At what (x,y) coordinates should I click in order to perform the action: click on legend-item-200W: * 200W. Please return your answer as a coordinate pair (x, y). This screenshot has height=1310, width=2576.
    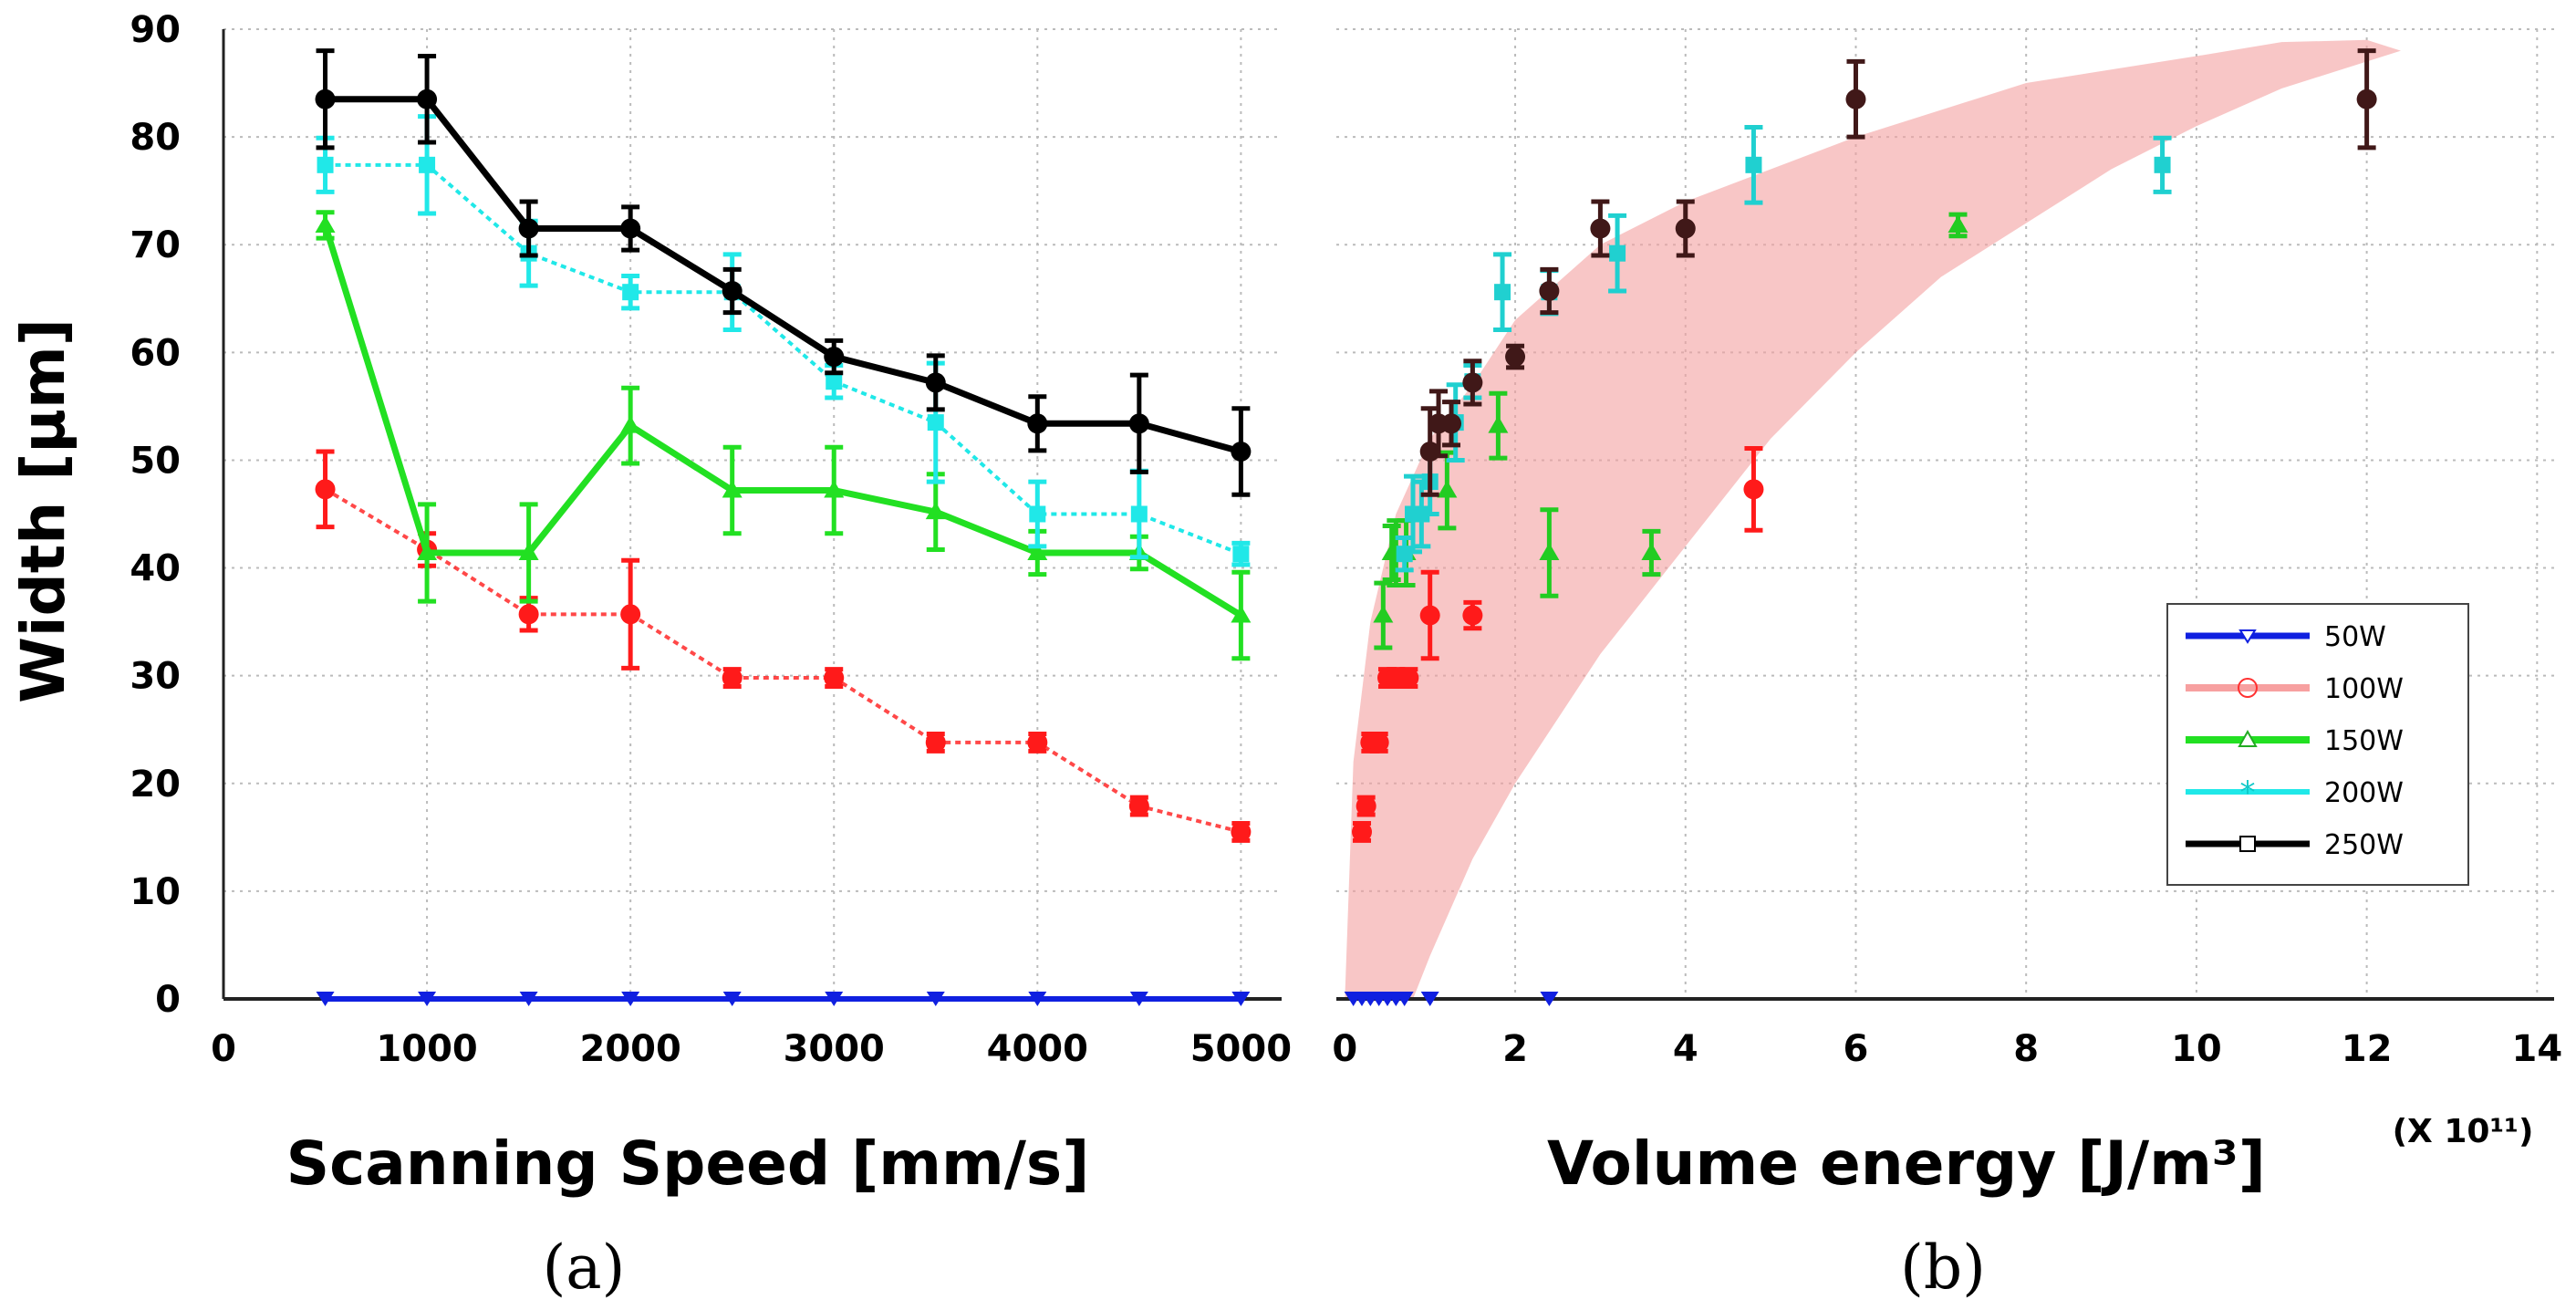
    Looking at the image, I should click on (2295, 793).